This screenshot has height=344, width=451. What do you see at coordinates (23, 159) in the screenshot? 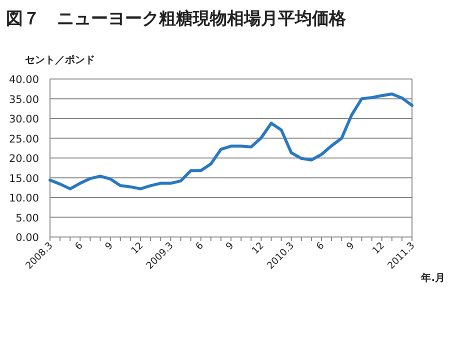
I see `y-tick-label: 20.00` at bounding box center [23, 159].